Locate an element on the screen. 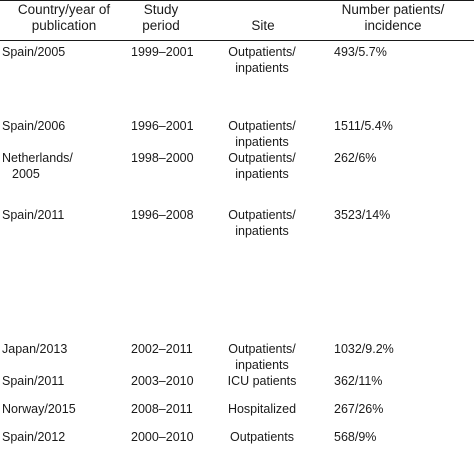  table-row-period: 2008–2011 is located at coordinates (163, 409).